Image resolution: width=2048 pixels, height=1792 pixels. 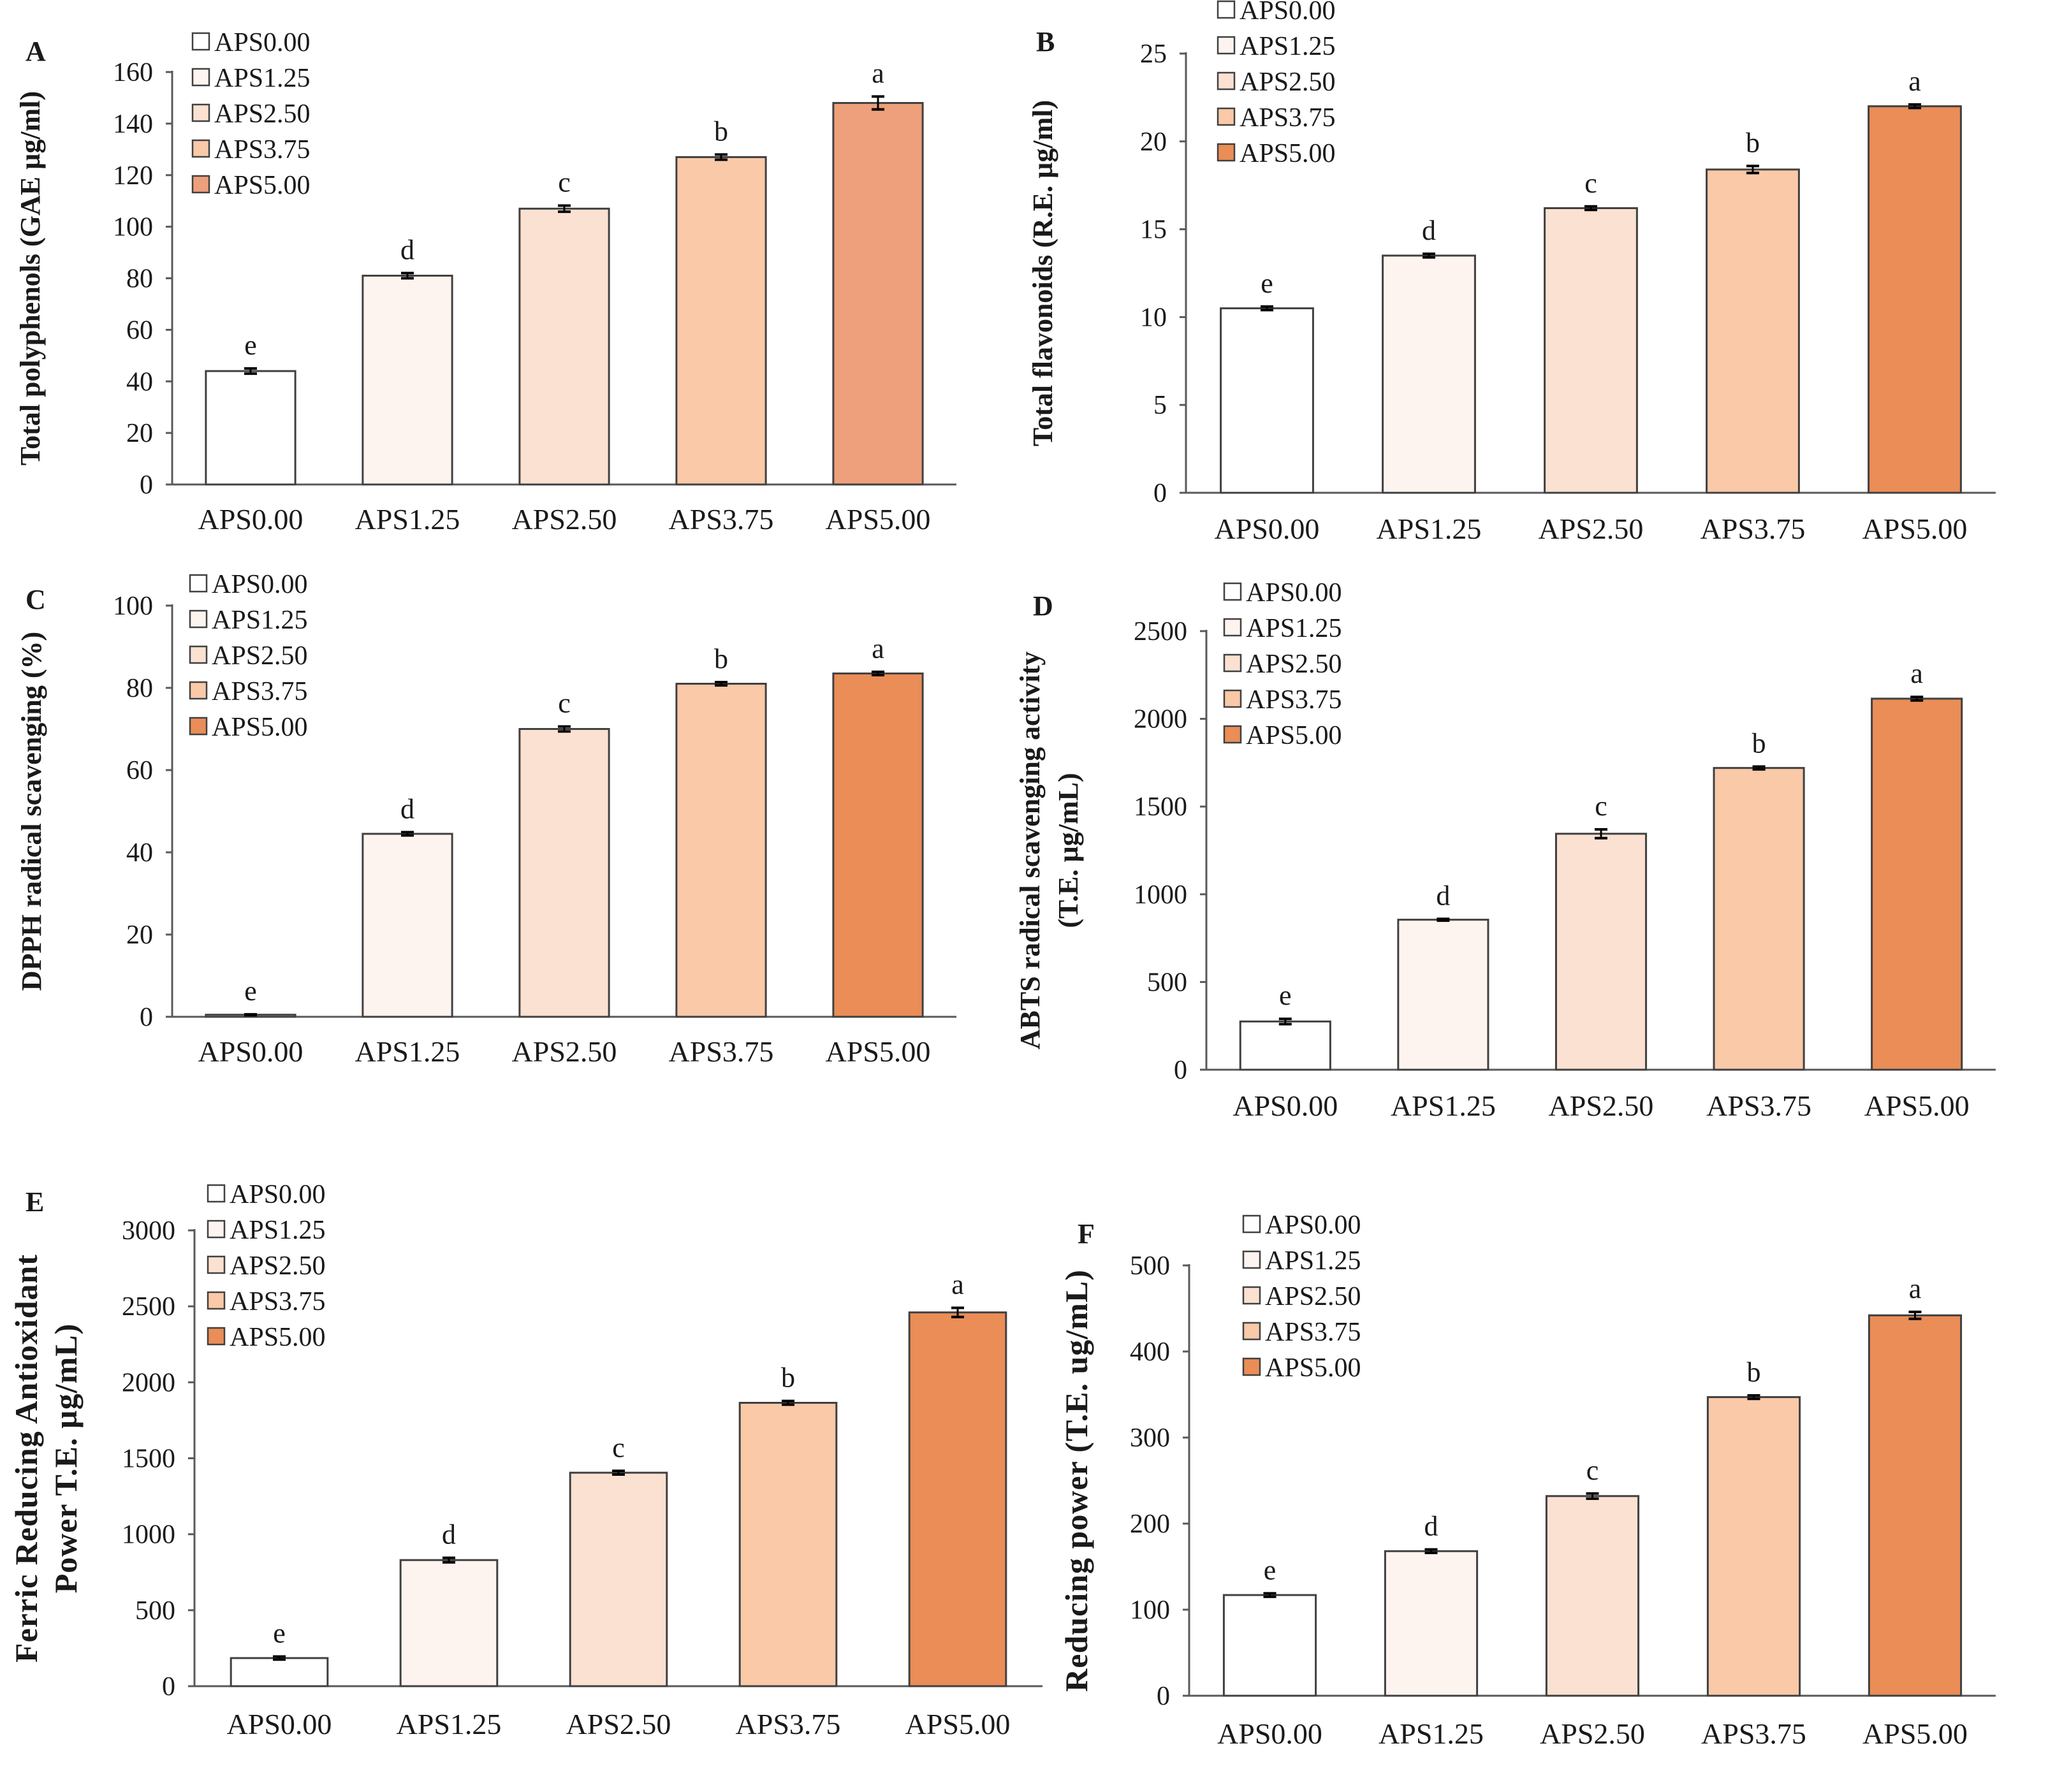 I want to click on panel-letter: F, so click(x=1086, y=1233).